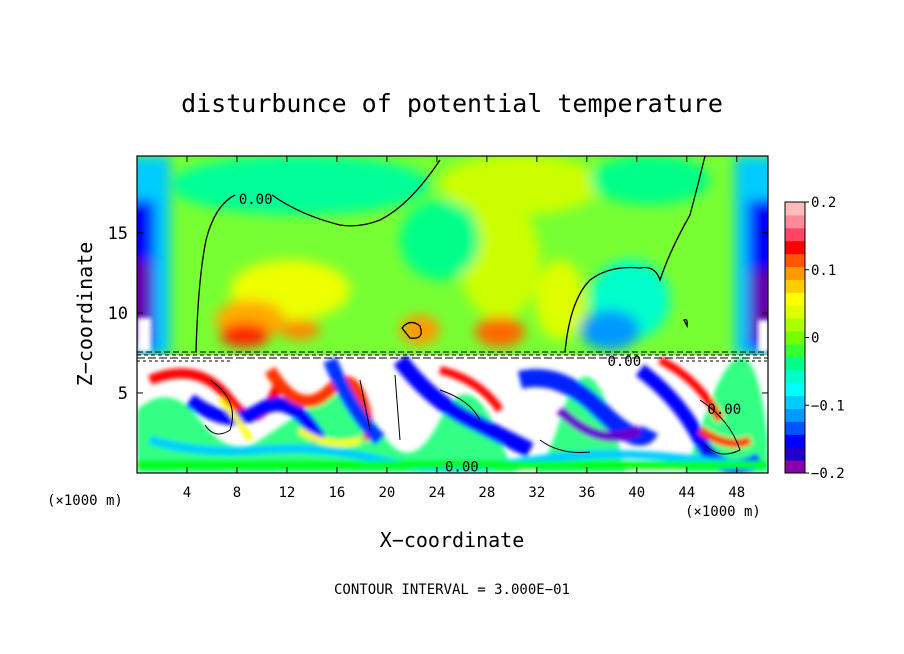 This screenshot has width=904, height=654. Describe the element at coordinates (237, 493) in the screenshot. I see `x-tick-label: 8` at that location.